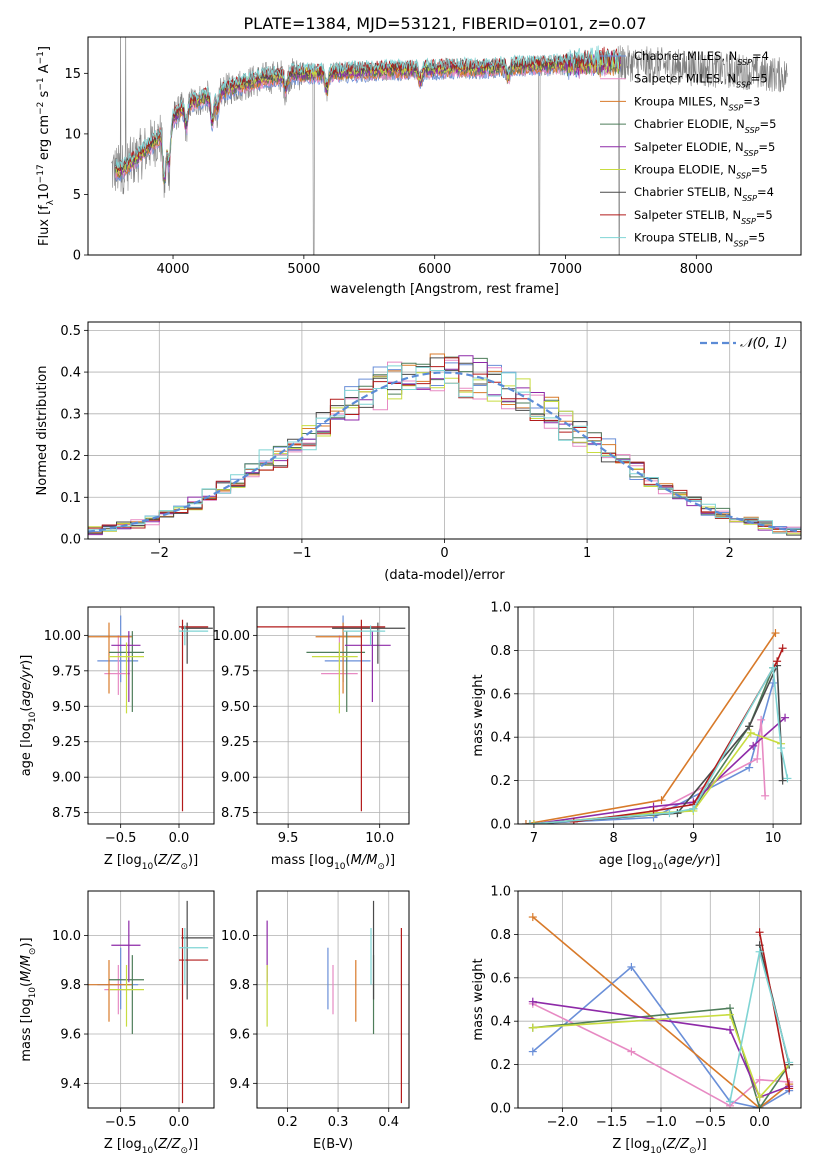 This screenshot has height=1170, width=819. I want to click on x-tick-label: 0.4, so click(388, 1122).